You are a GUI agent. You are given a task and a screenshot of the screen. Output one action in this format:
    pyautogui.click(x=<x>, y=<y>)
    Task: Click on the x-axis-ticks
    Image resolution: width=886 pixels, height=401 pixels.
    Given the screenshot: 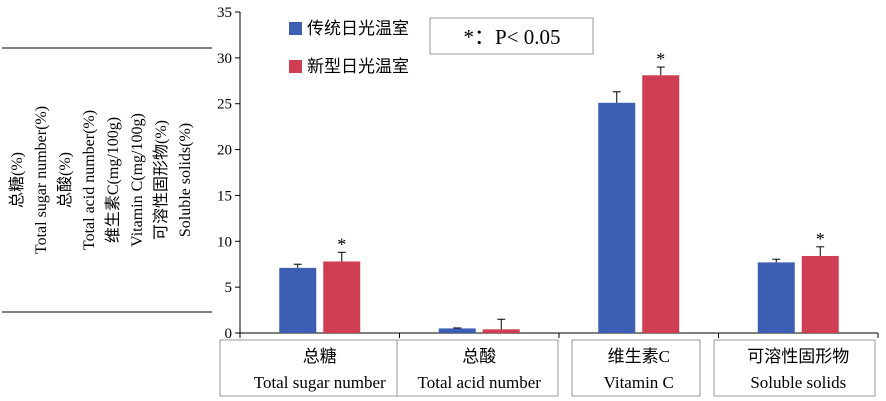 What is the action you would take?
    pyautogui.click(x=559, y=335)
    